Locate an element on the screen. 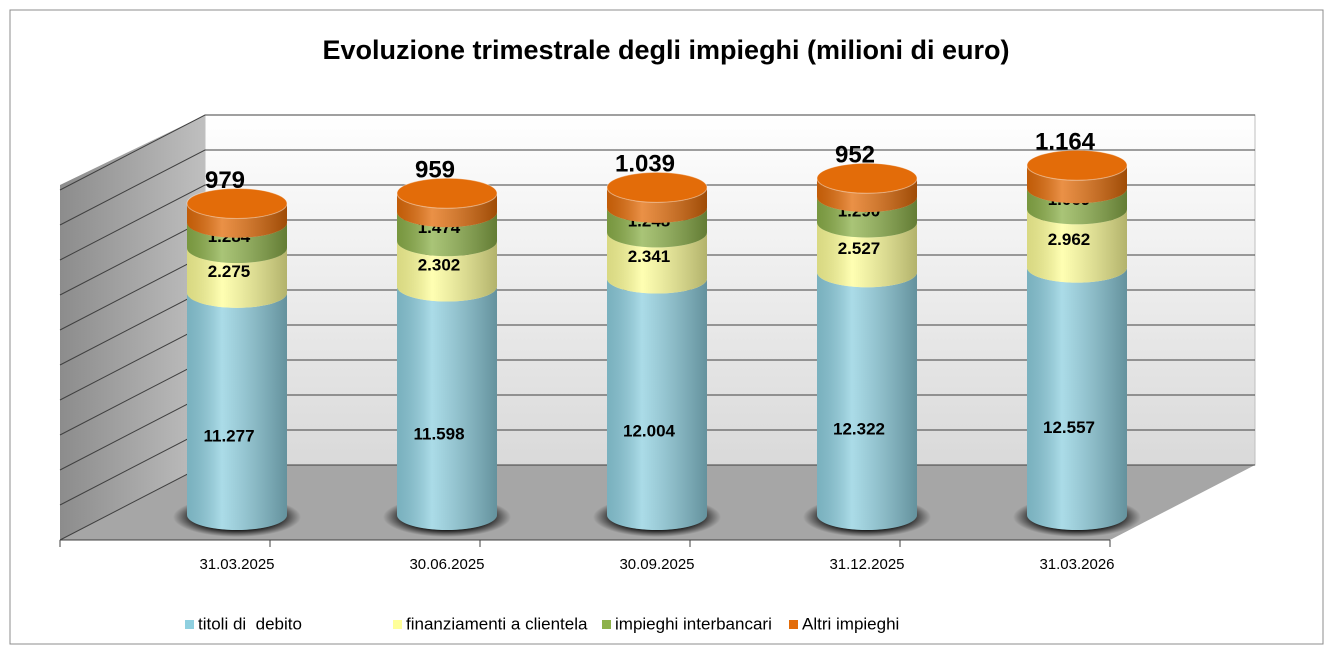 Image resolution: width=1333 pixels, height=659 pixels. data-label: 2.962 is located at coordinates (1069, 239).